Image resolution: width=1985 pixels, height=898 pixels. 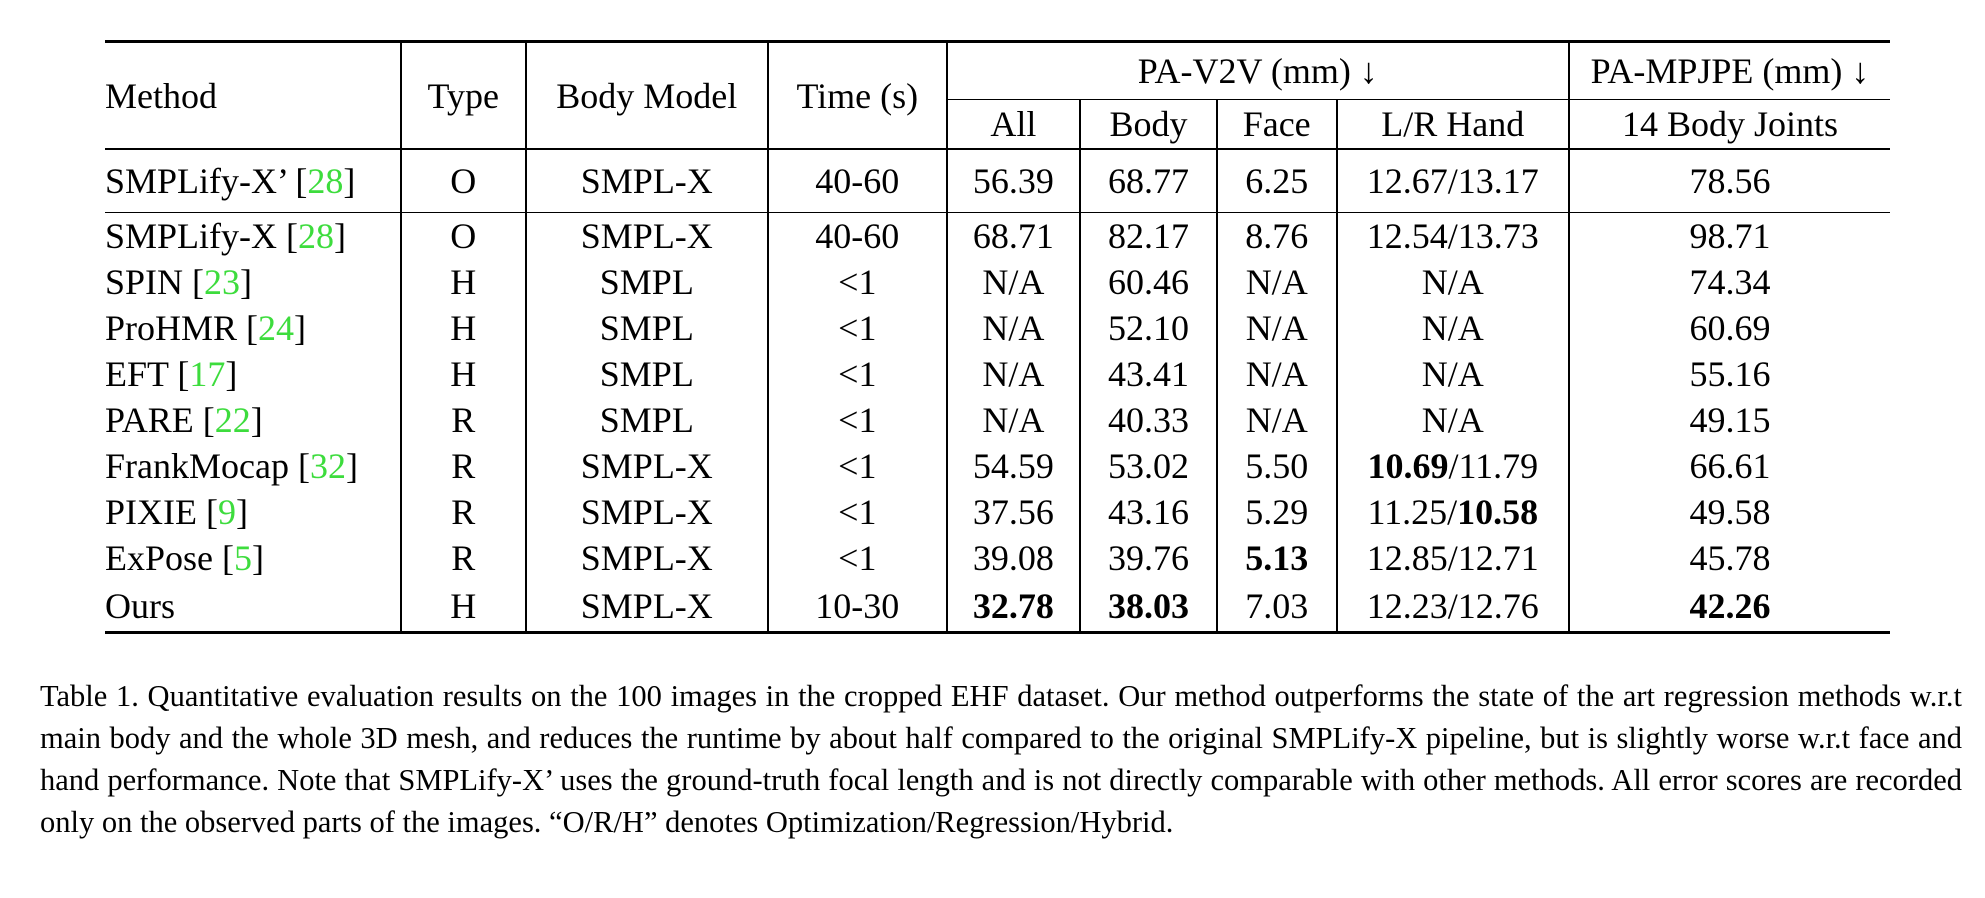 What do you see at coordinates (1276, 466) in the screenshot?
I see `face-cell: 5.50` at bounding box center [1276, 466].